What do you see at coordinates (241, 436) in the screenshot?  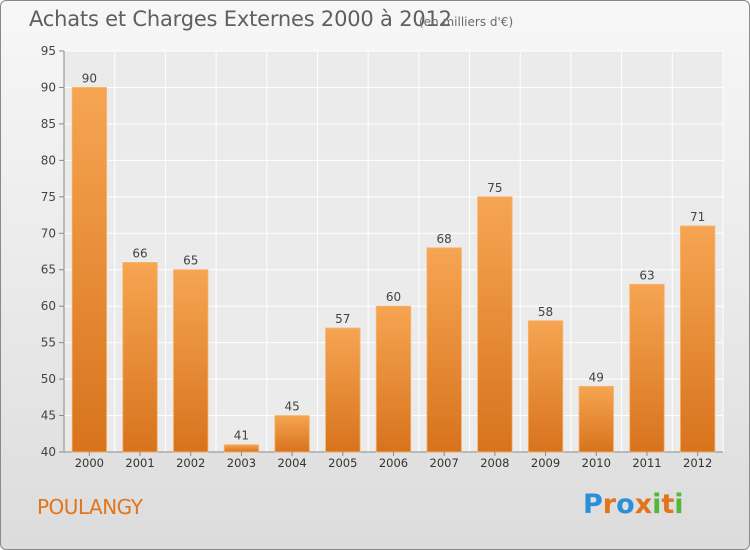 I see `data-label: 41` at bounding box center [241, 436].